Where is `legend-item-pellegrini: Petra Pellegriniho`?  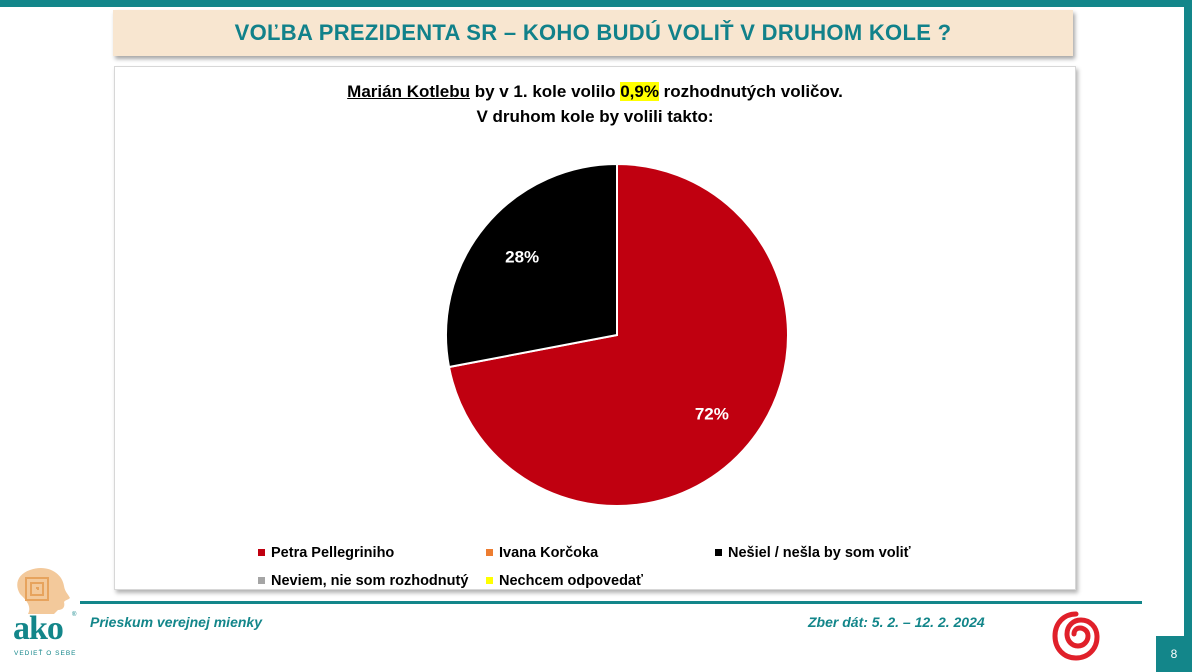 legend-item-pellegrini: Petra Pellegriniho is located at coordinates (326, 553).